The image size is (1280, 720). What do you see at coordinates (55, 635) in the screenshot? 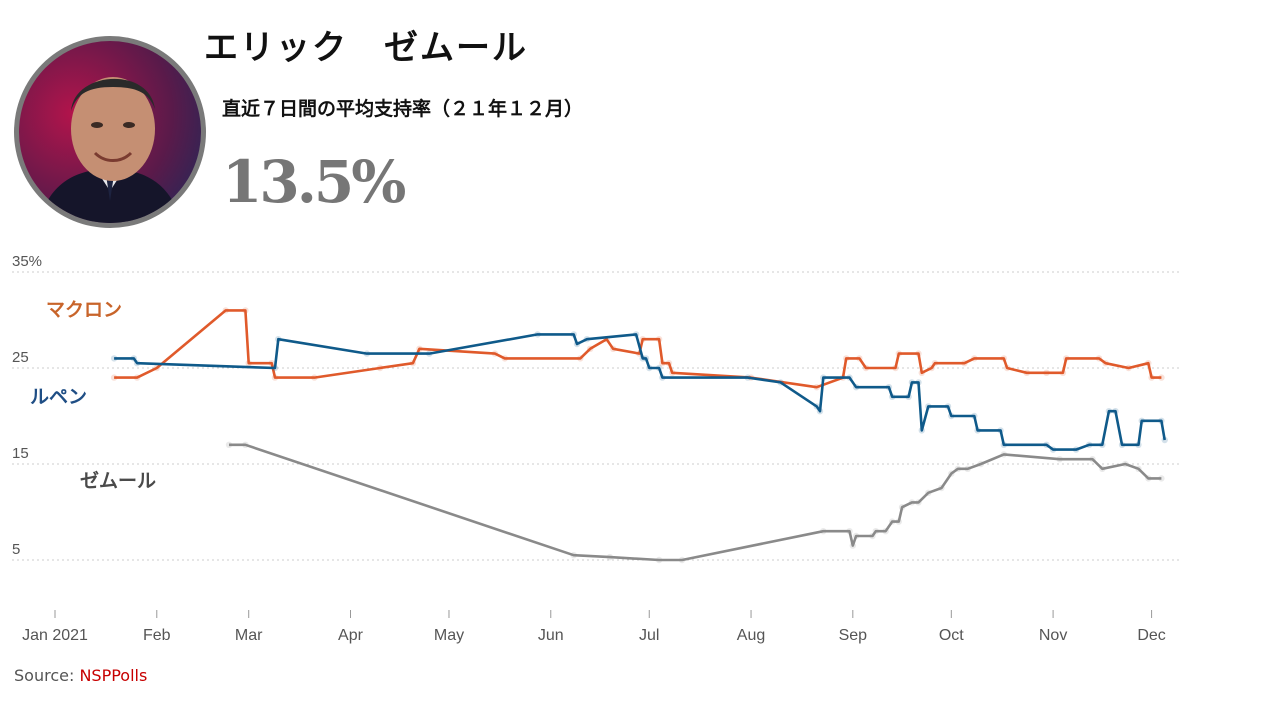
I see `x-tick-label: Jan 2021` at bounding box center [55, 635].